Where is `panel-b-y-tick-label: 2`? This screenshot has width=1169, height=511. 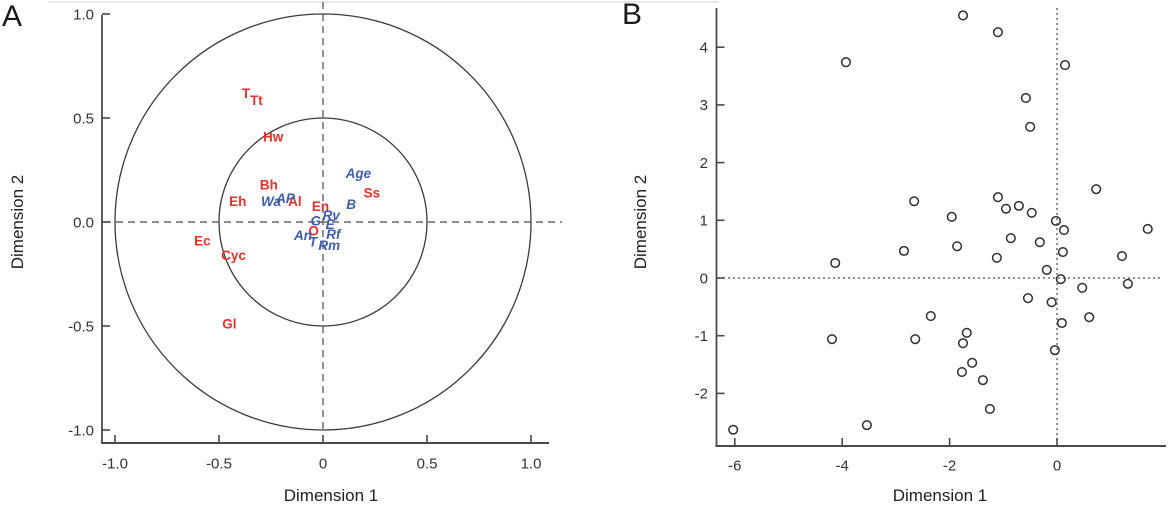
panel-b-y-tick-label: 2 is located at coordinates (704, 163).